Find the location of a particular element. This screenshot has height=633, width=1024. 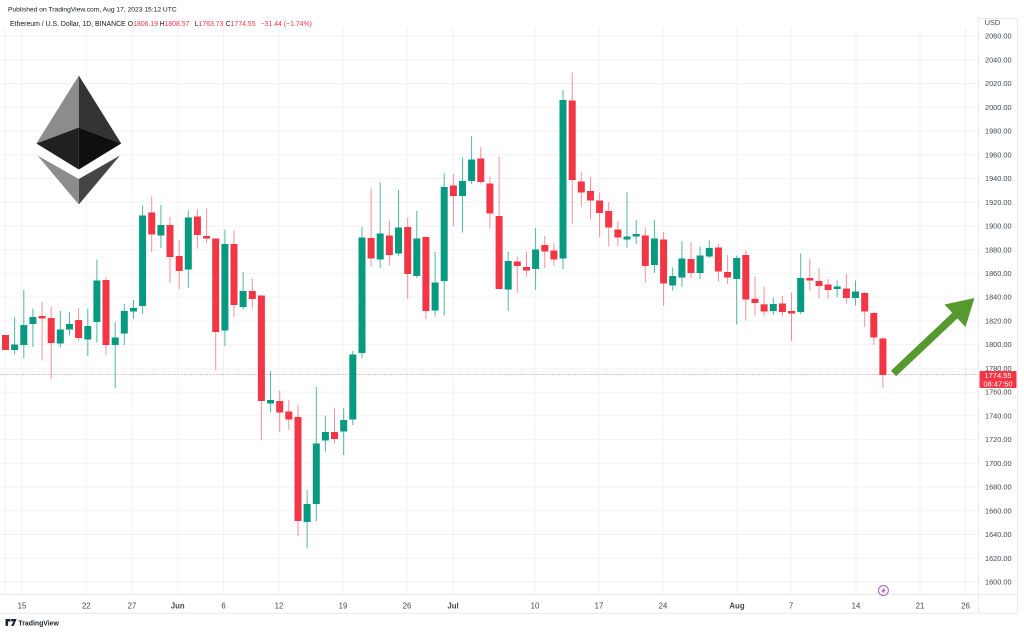

svg-text: C1774.55 is located at coordinates (241, 24).